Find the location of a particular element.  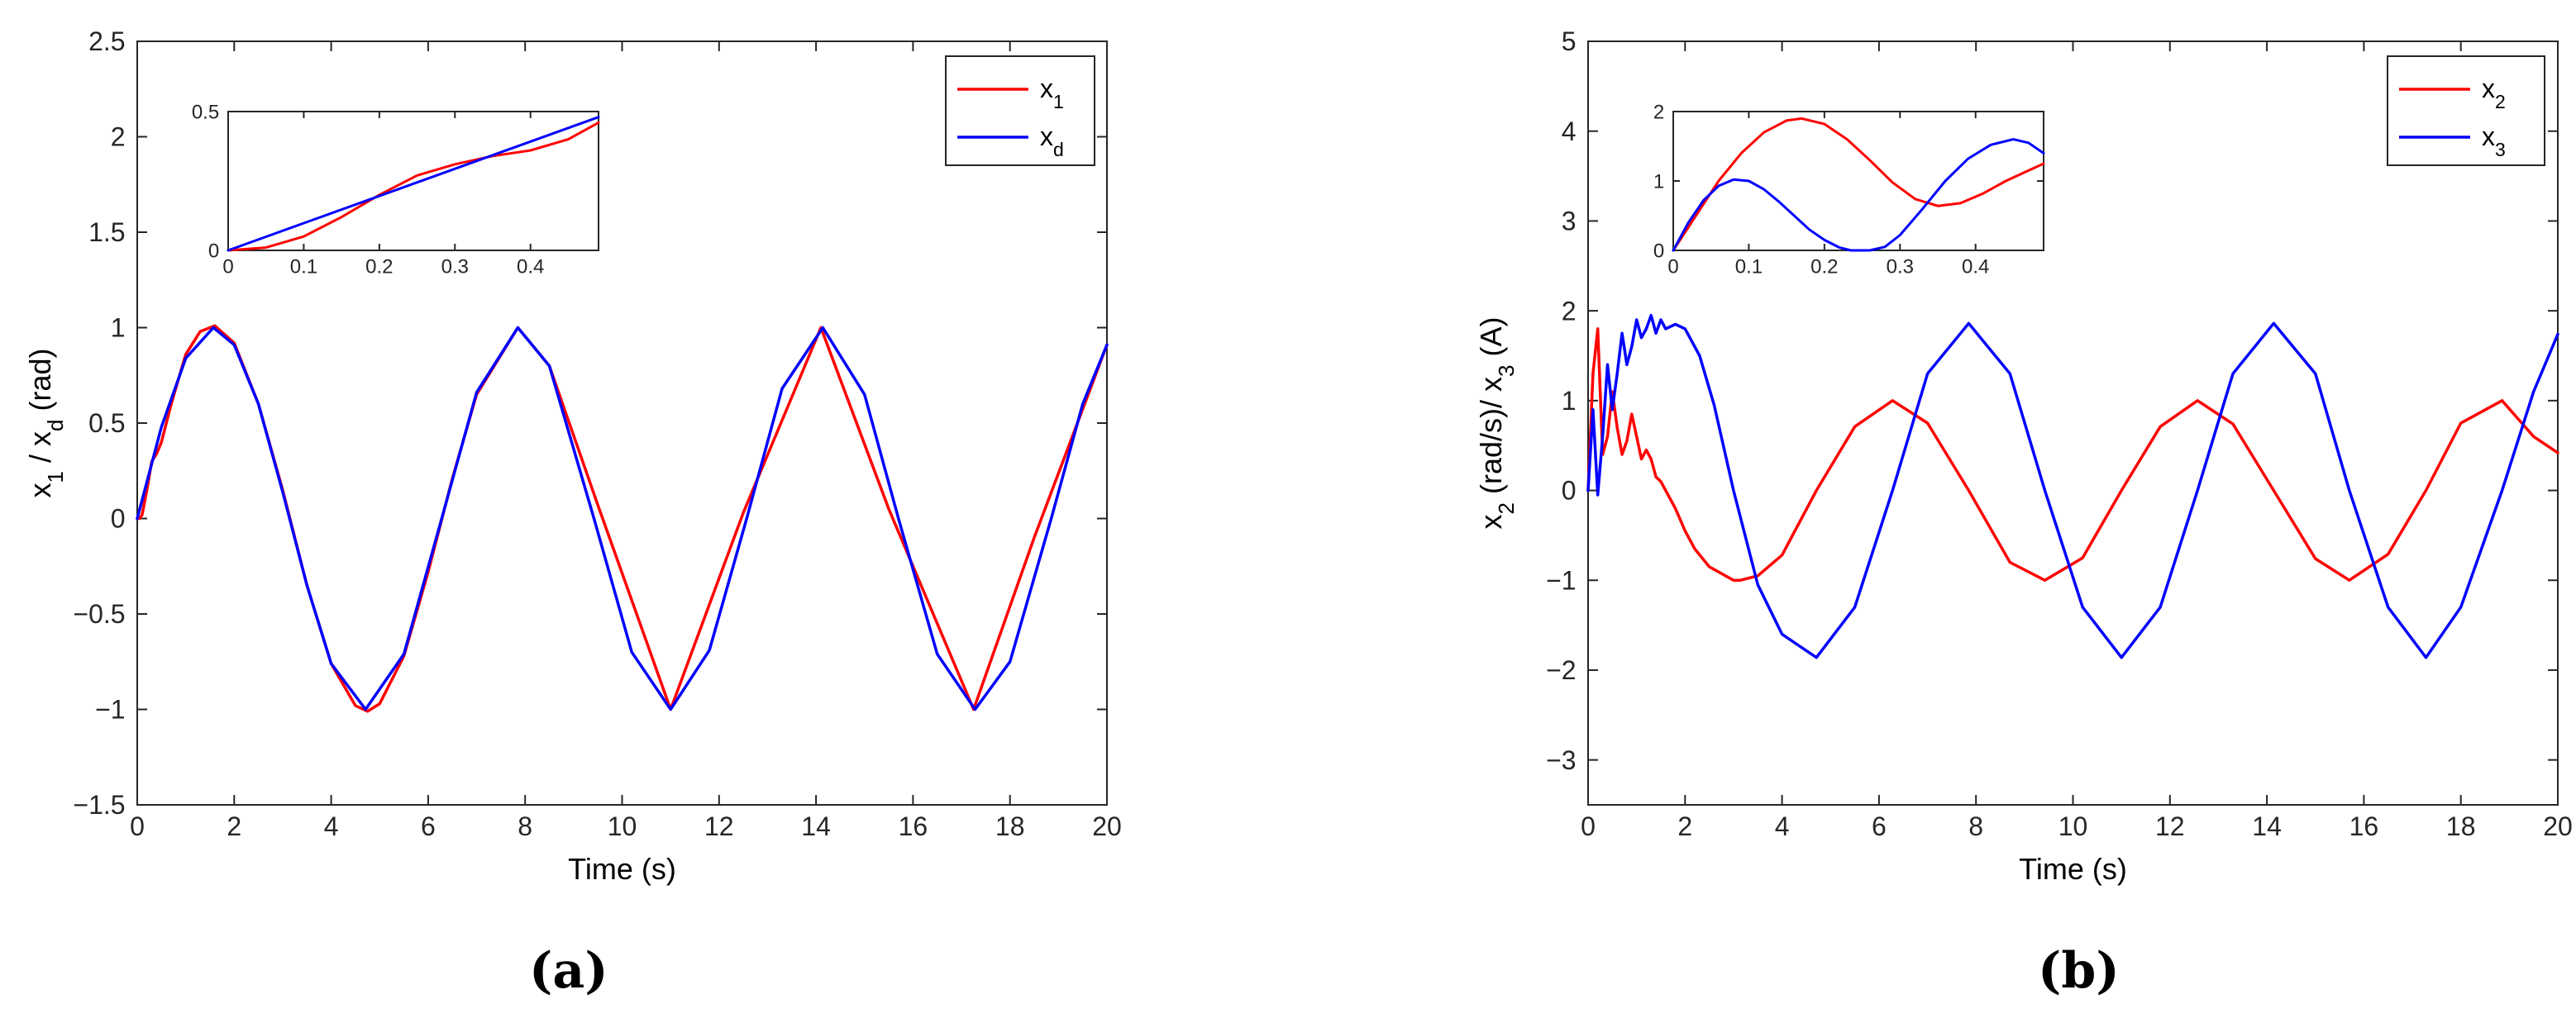

chart-a-inset: 0 0.1 0.2 0.3 0.4 0 0.5 is located at coordinates (396, 190).